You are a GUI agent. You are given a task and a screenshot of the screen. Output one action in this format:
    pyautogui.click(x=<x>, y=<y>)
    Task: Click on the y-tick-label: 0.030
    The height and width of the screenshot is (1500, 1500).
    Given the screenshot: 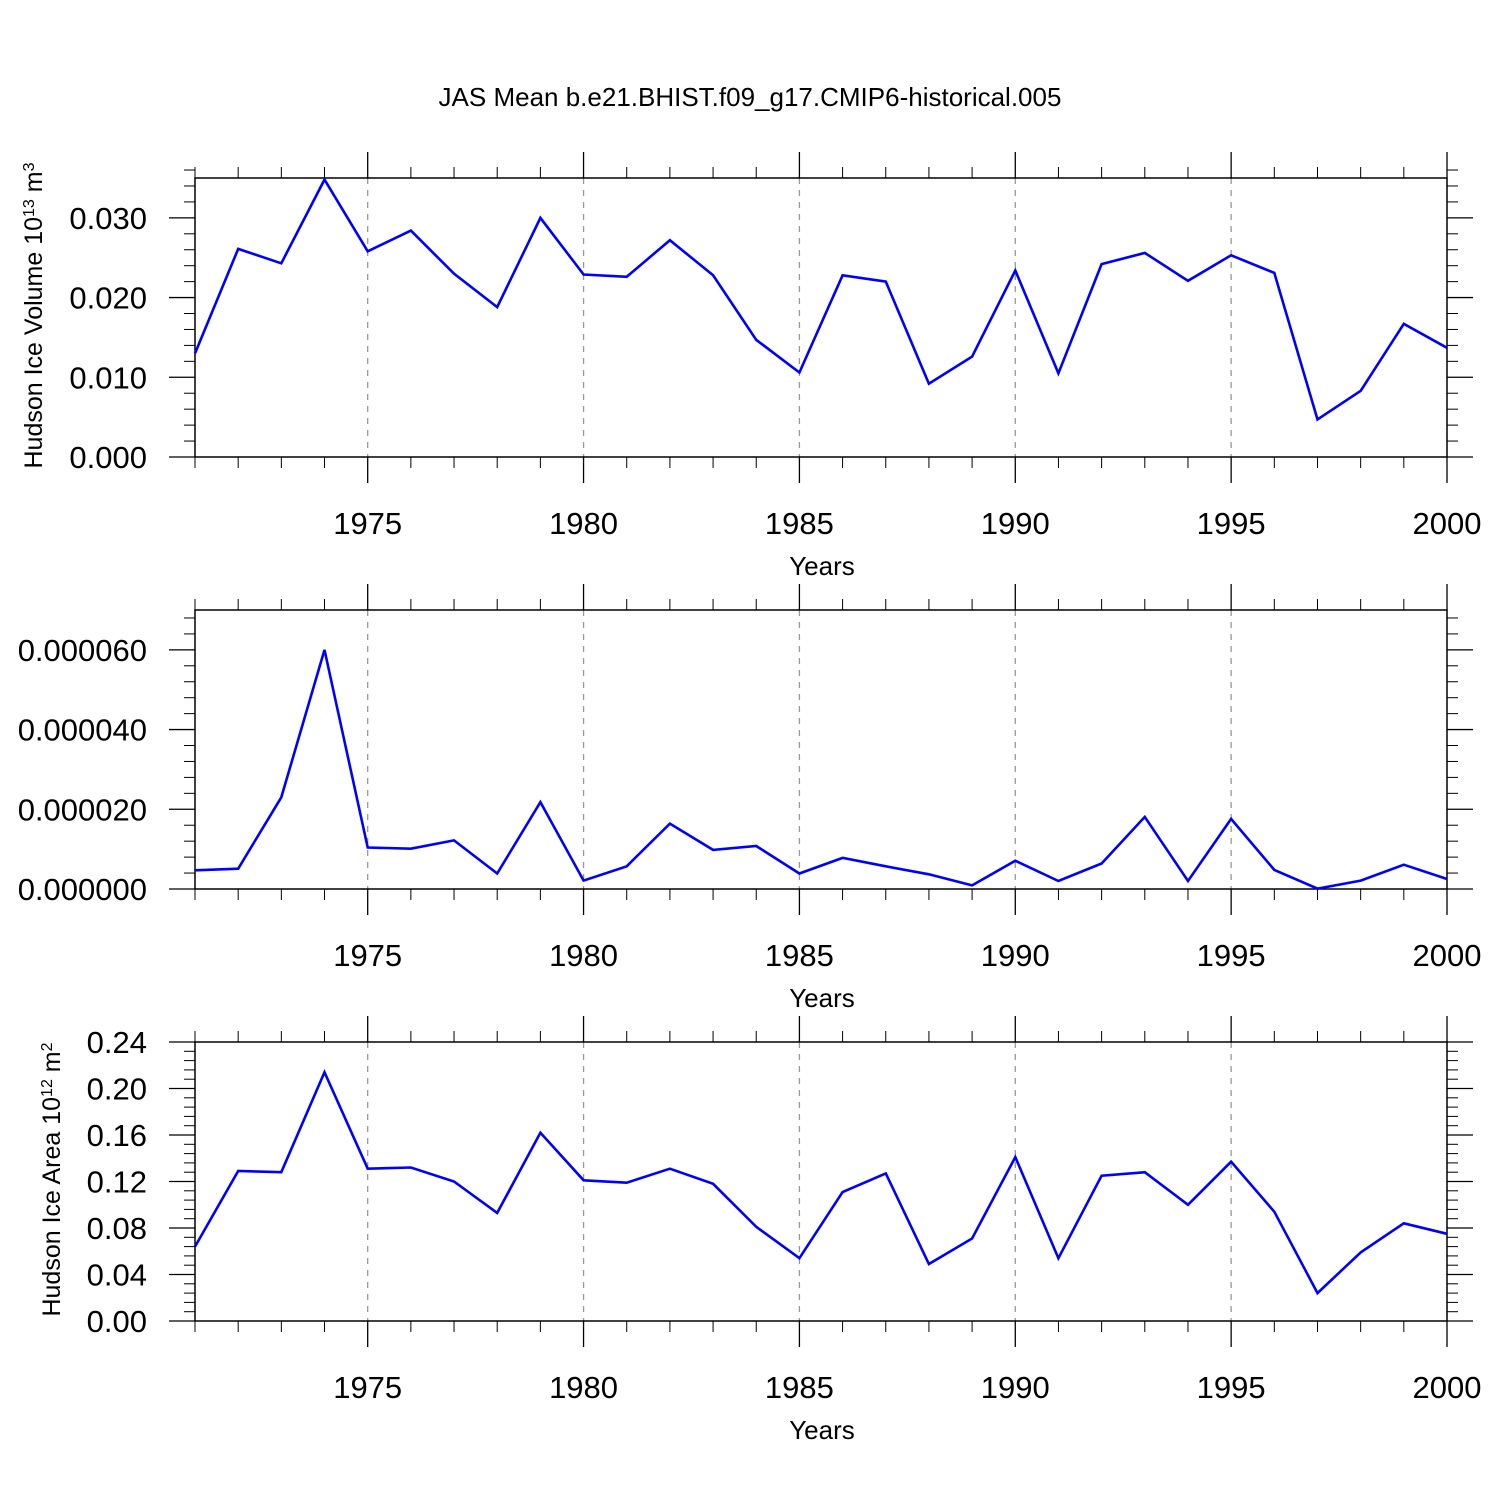 What is the action you would take?
    pyautogui.click(x=108, y=218)
    